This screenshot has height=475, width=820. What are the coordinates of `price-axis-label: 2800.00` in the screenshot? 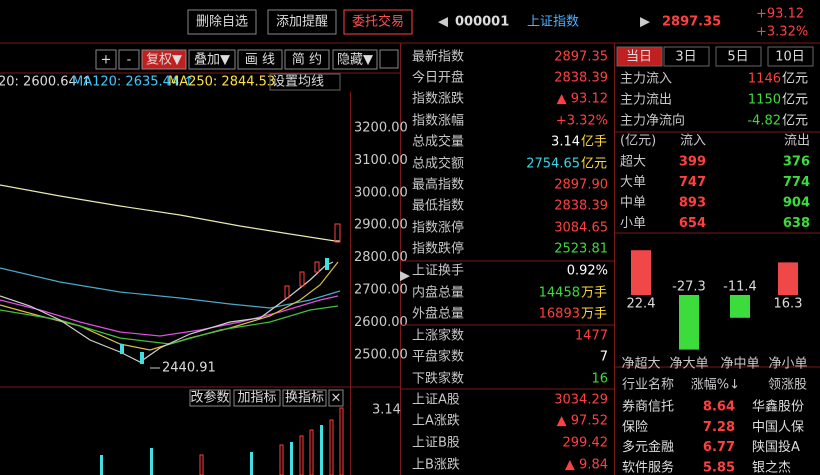 It's located at (381, 257).